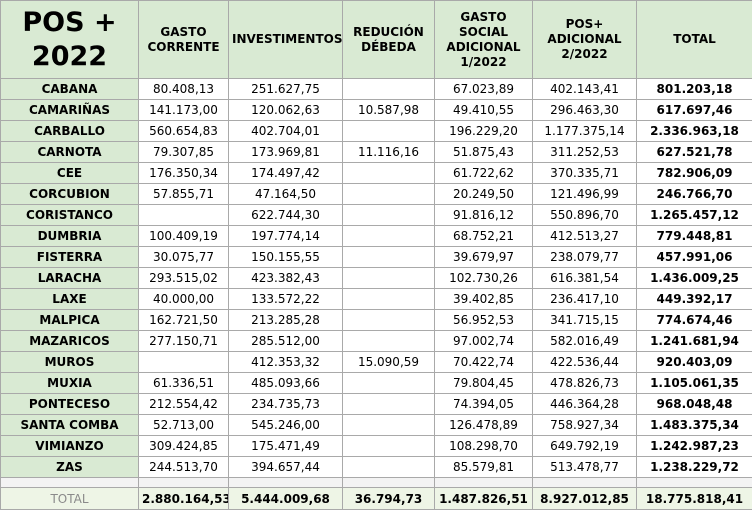  Describe the element at coordinates (484, 467) in the screenshot. I see `cell: 85.579,81` at that location.